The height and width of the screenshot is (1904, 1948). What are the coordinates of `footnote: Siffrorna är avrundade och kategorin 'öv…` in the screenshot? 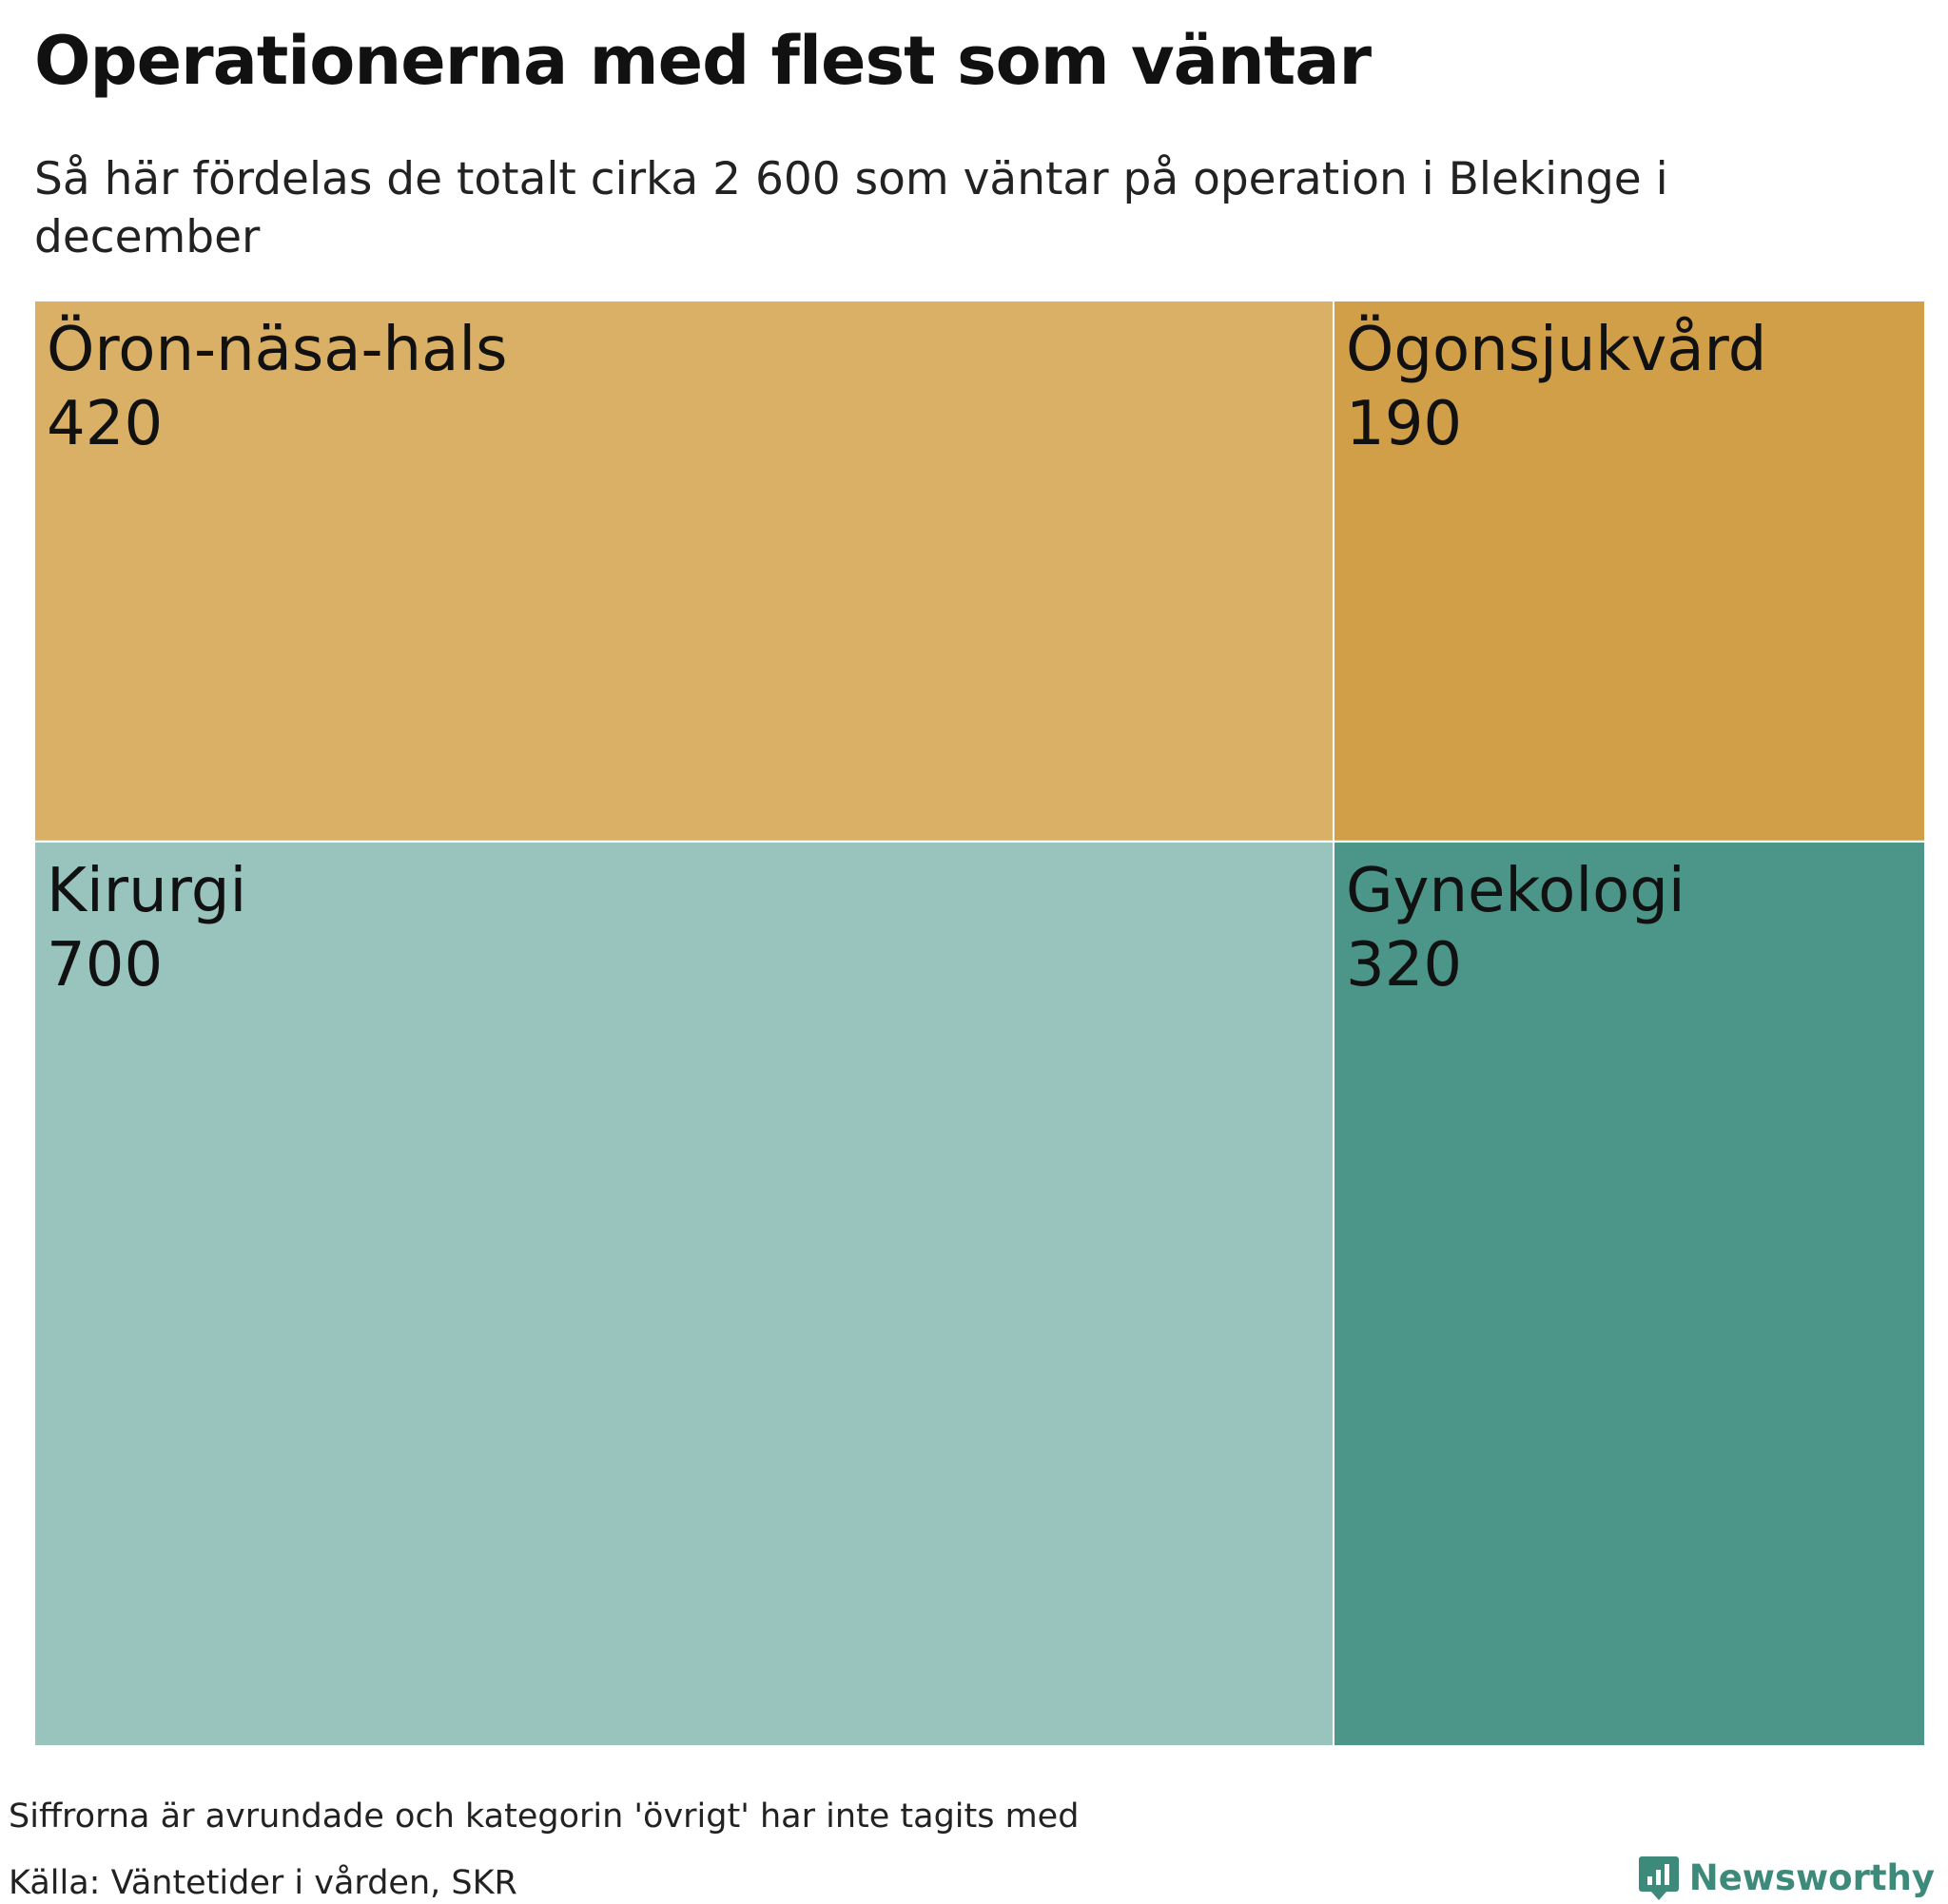 It's located at (544, 1817).